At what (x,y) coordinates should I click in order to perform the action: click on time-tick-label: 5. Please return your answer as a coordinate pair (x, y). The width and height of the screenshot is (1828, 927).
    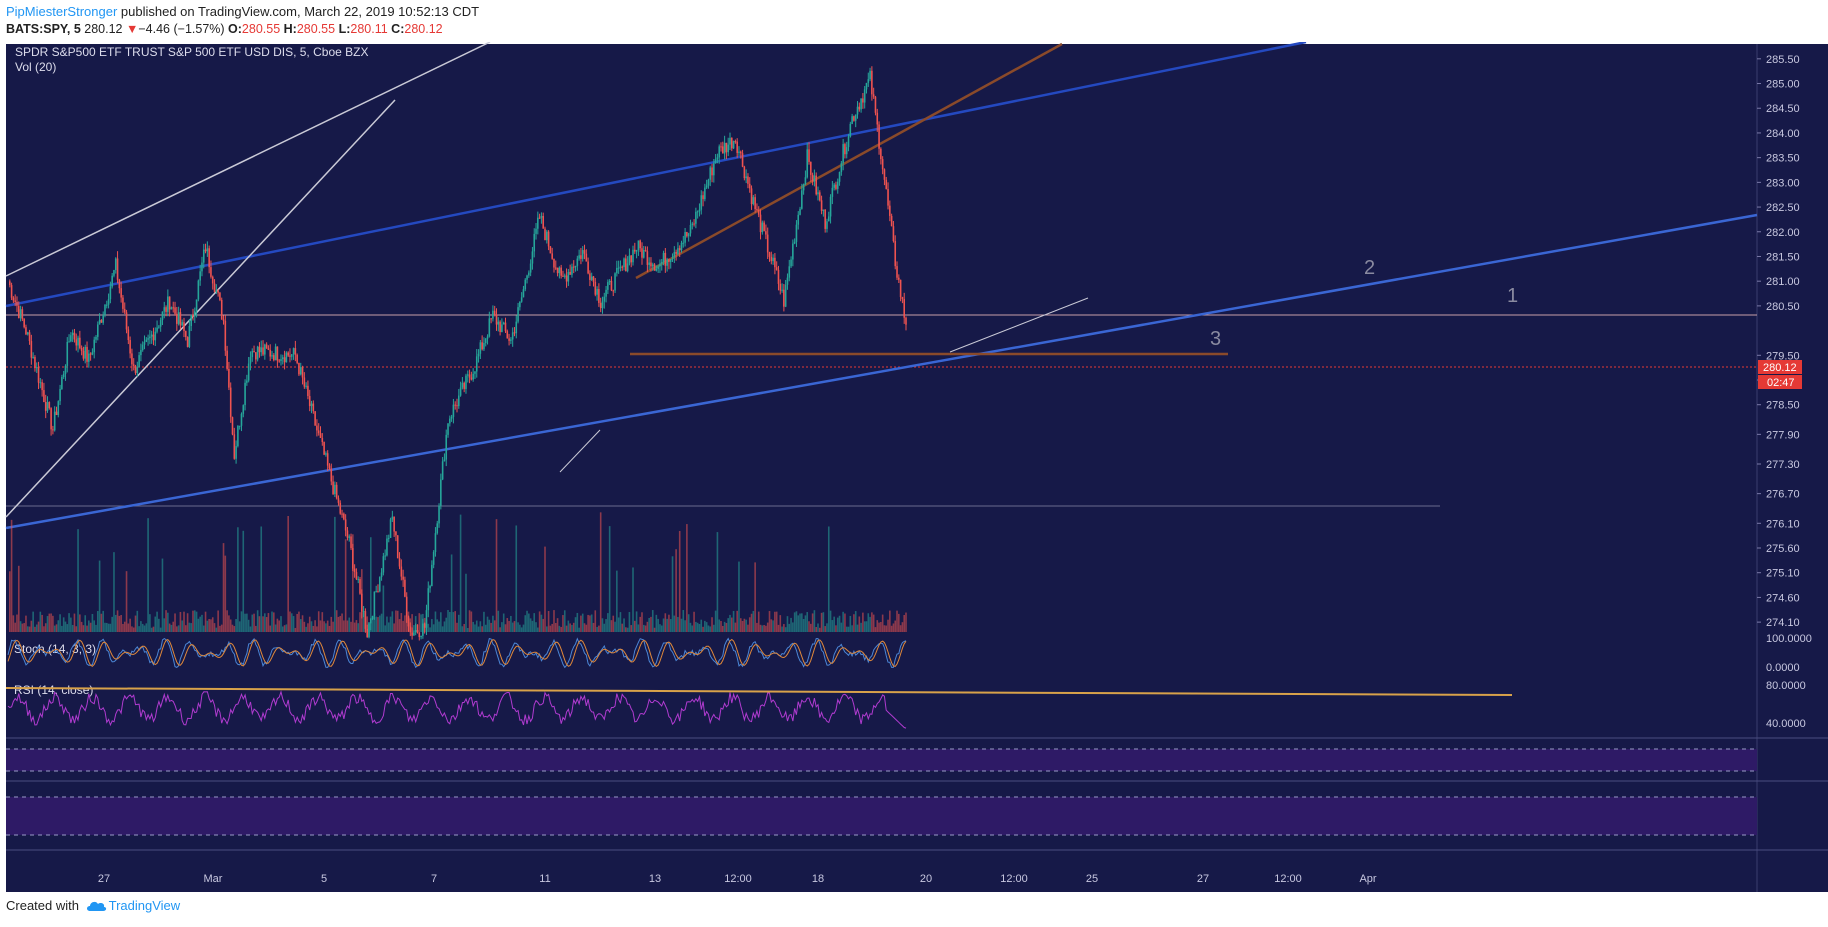
    Looking at the image, I should click on (324, 879).